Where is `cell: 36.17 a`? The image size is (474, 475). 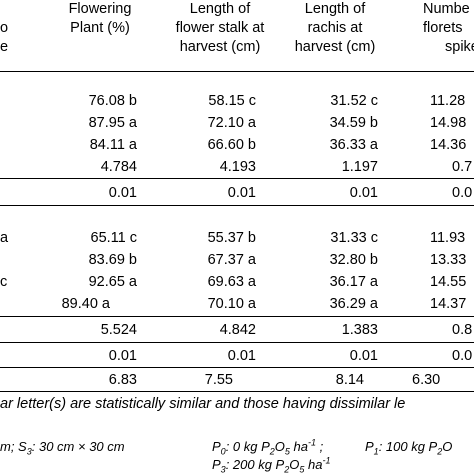 cell: 36.17 a is located at coordinates (353, 282).